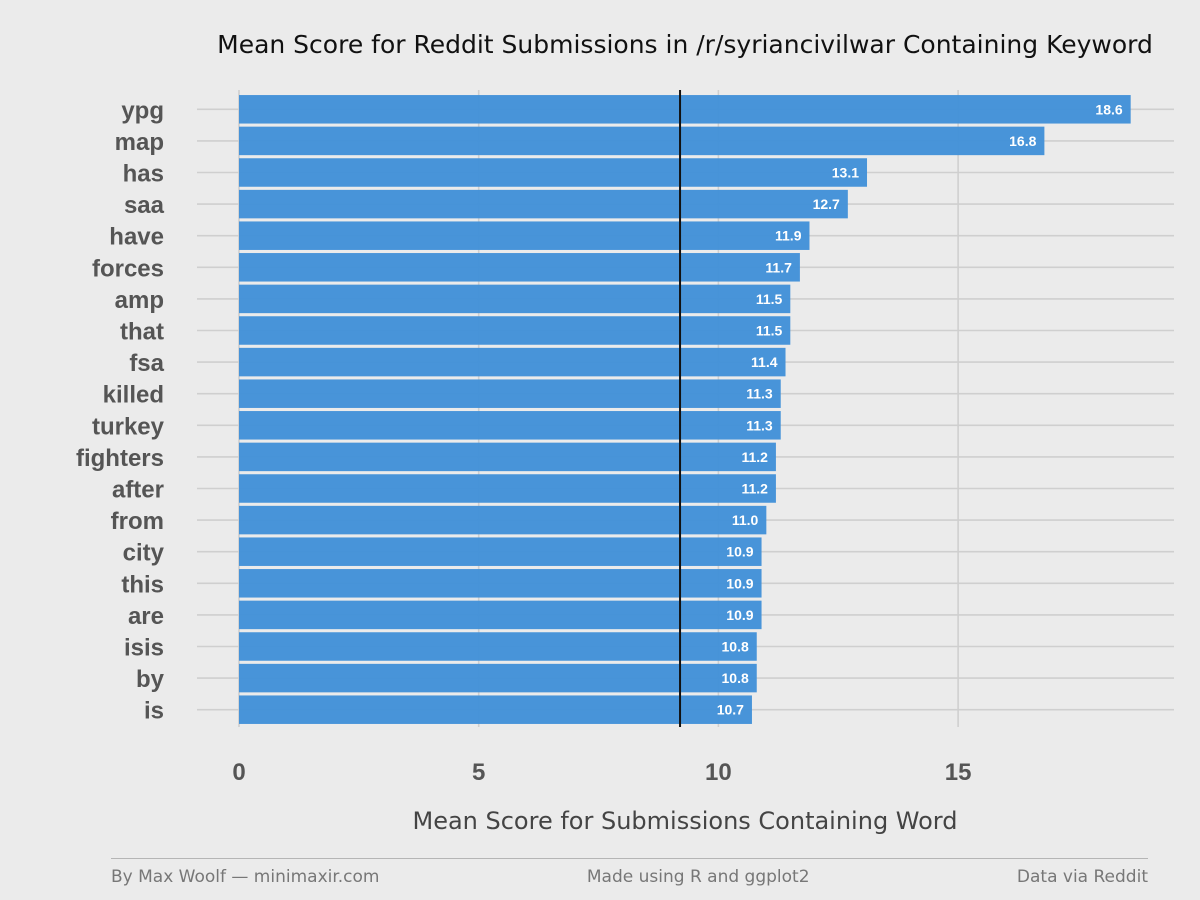  What do you see at coordinates (730, 710) in the screenshot?
I see `data-label: 10.7` at bounding box center [730, 710].